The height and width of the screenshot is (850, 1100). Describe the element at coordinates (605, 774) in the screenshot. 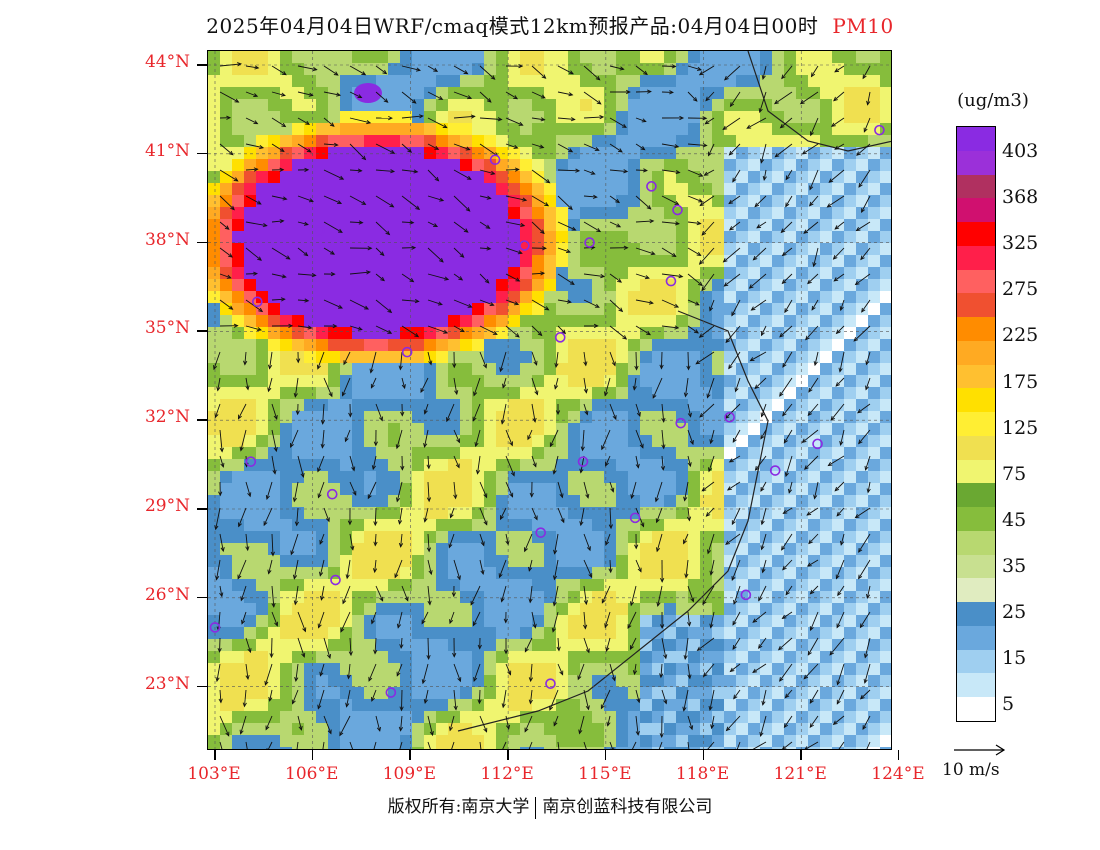

I see `lon-label: 115°E` at that location.